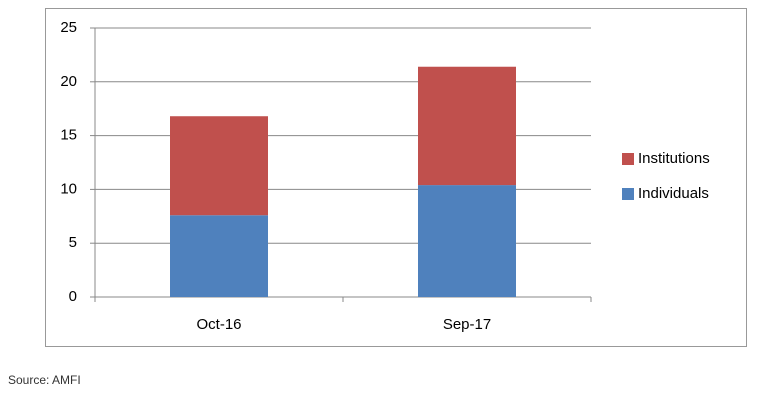  What do you see at coordinates (68, 135) in the screenshot?
I see `y-tick-label: 15` at bounding box center [68, 135].